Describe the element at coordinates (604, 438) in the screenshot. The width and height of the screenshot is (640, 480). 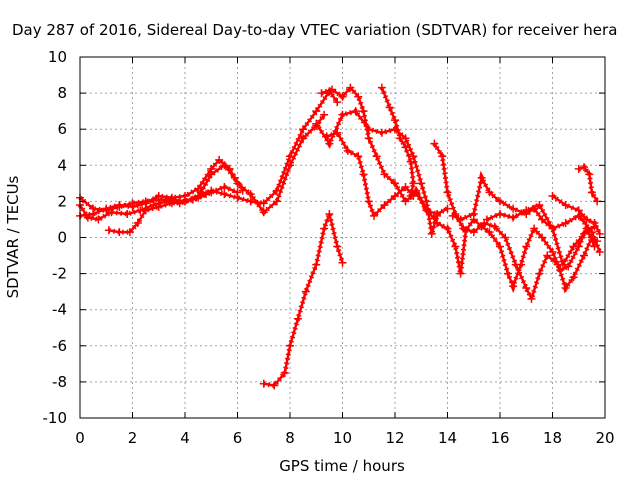
I see `x-tick-label: 20` at that location.